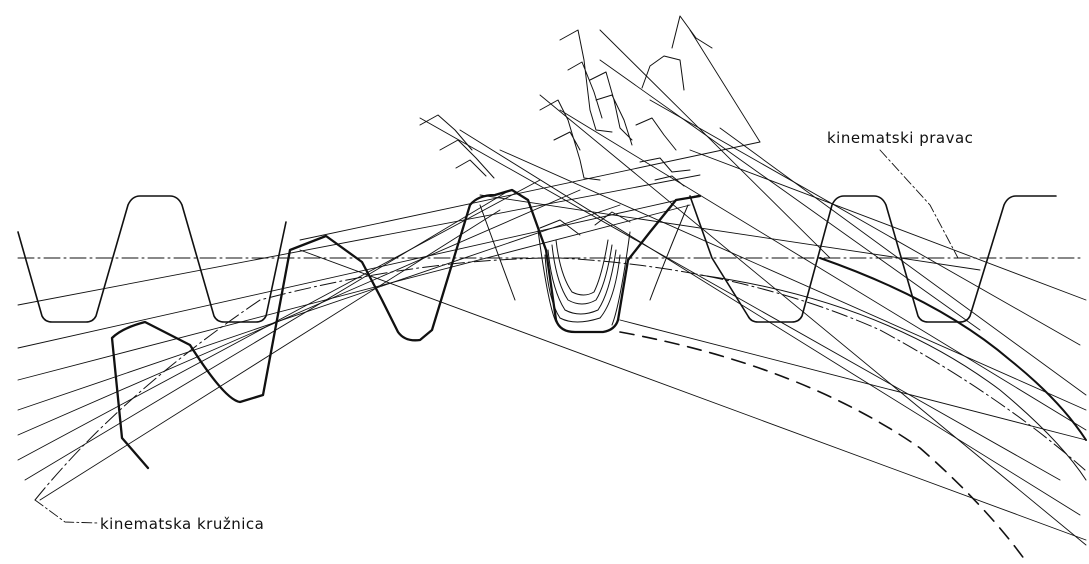  What do you see at coordinates (919, 204) in the screenshot?
I see `pitch-line-leader` at bounding box center [919, 204].